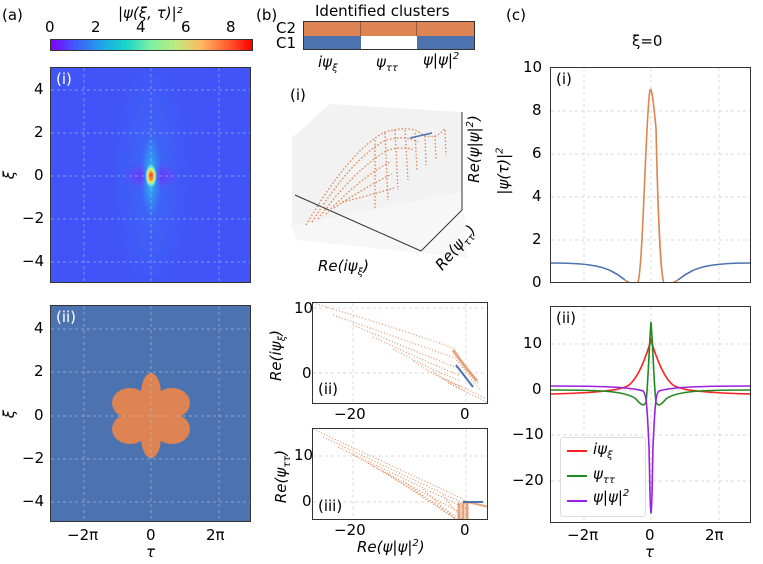 This screenshot has height=564, width=763. Describe the element at coordinates (400, 353) in the screenshot. I see `scatter-b-ii: (ii)` at that location.